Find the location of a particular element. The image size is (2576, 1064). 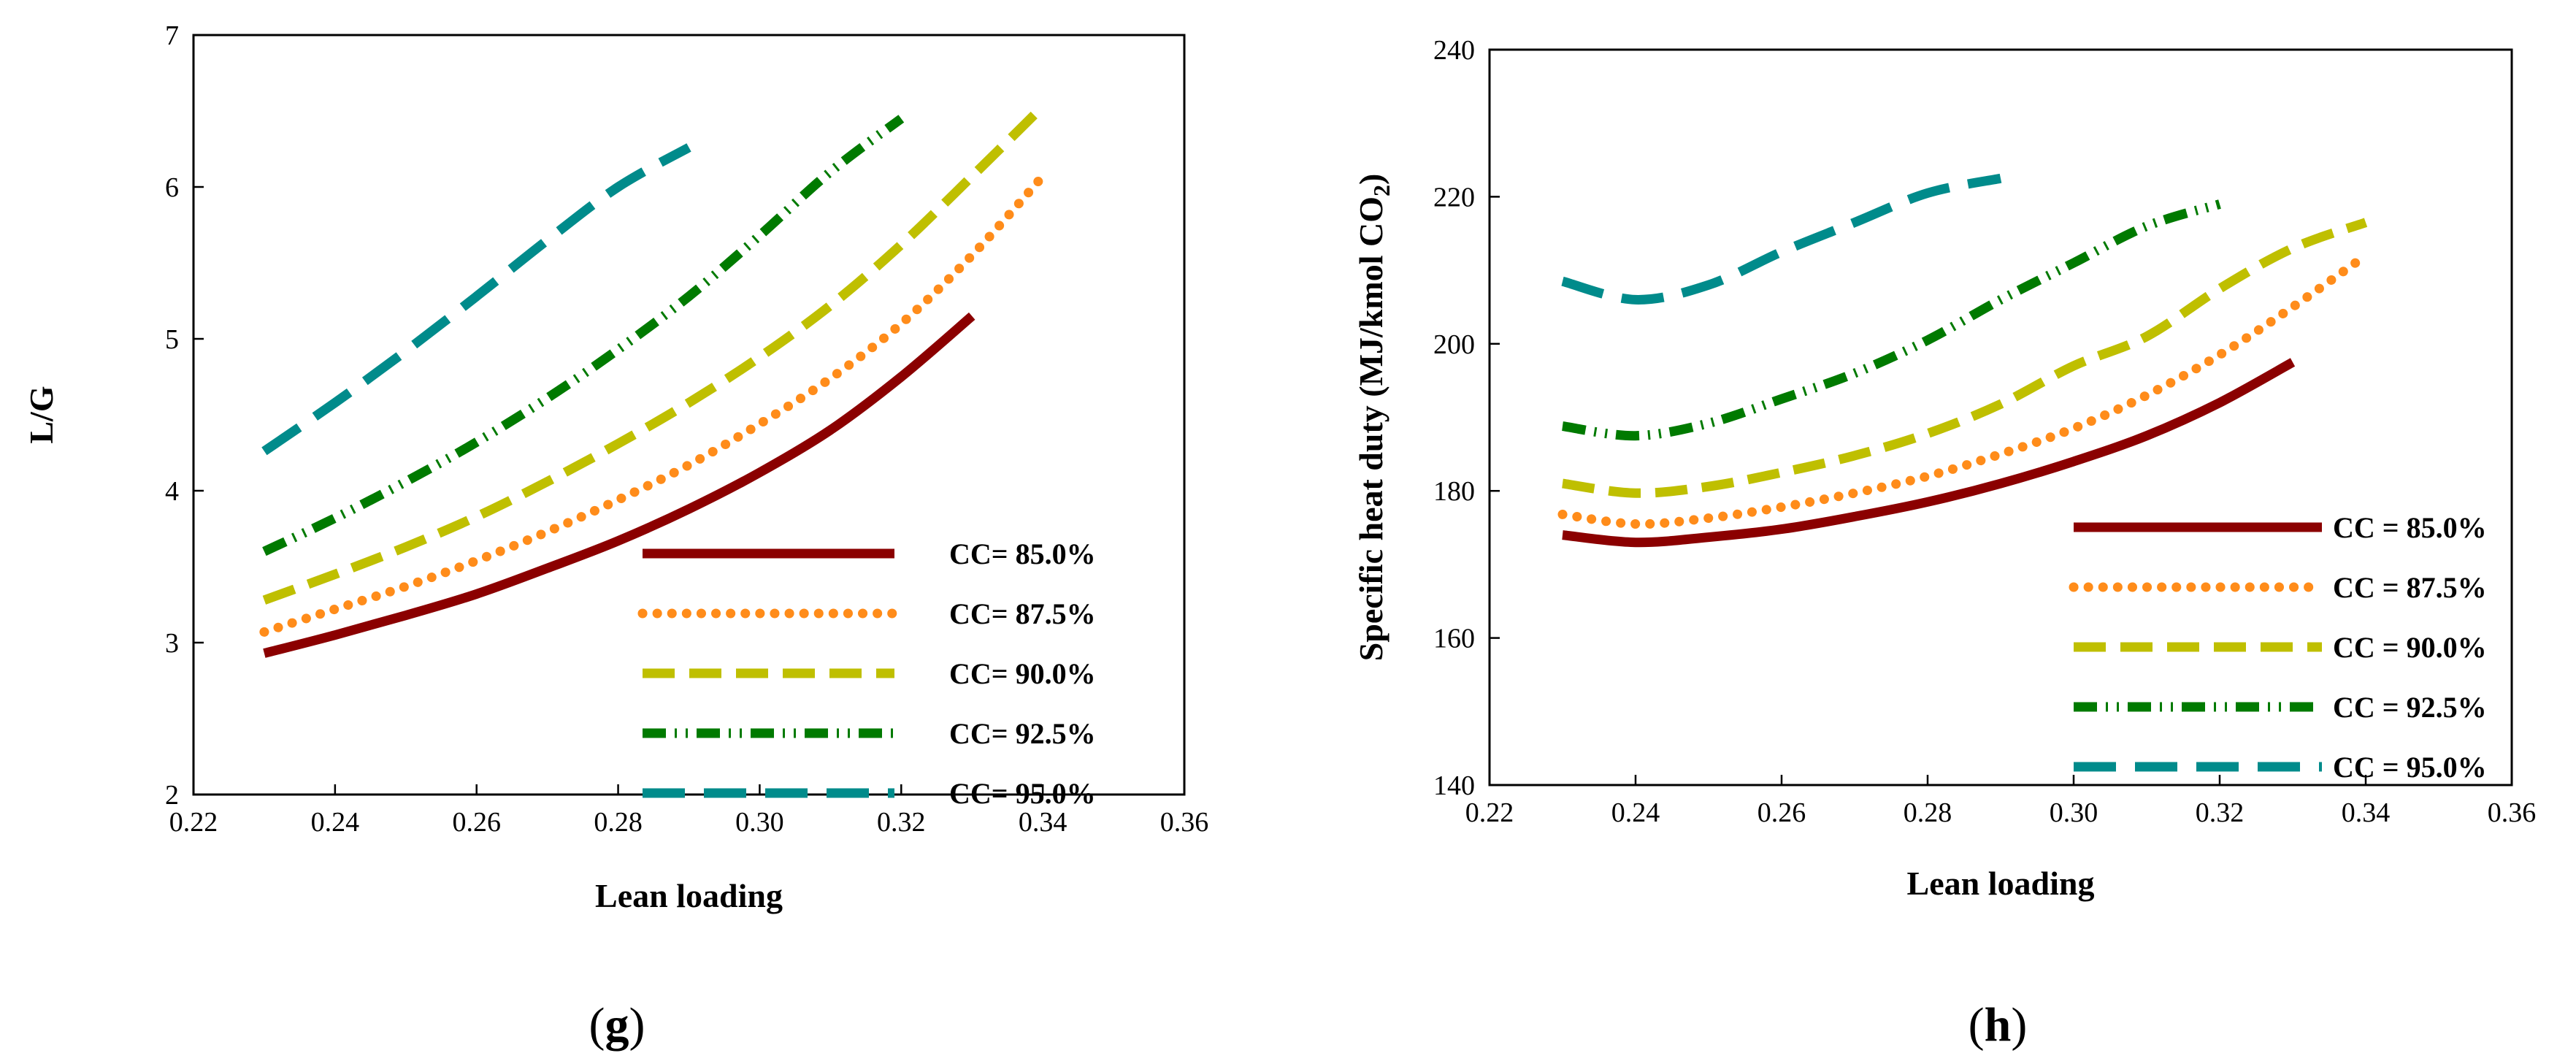

y-tick-label-h: 180 is located at coordinates (1454, 491).